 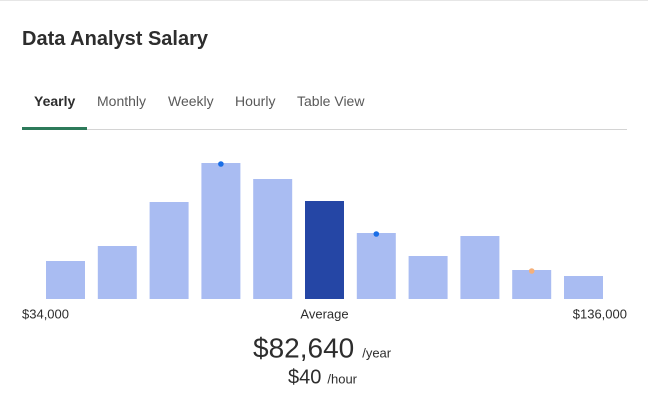 I want to click on tab-underline, so click(x=54, y=128).